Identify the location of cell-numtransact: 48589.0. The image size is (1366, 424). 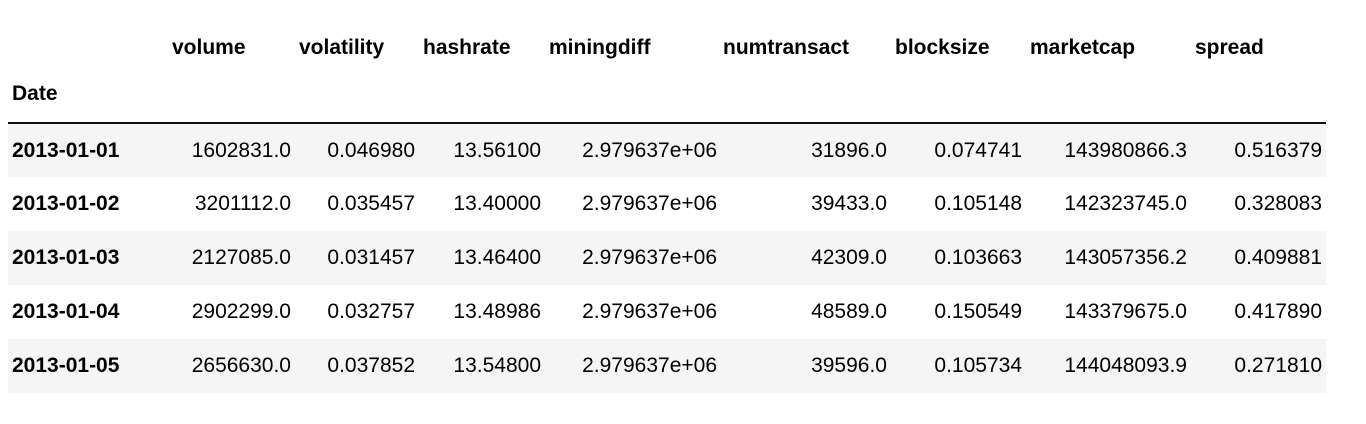
(849, 311).